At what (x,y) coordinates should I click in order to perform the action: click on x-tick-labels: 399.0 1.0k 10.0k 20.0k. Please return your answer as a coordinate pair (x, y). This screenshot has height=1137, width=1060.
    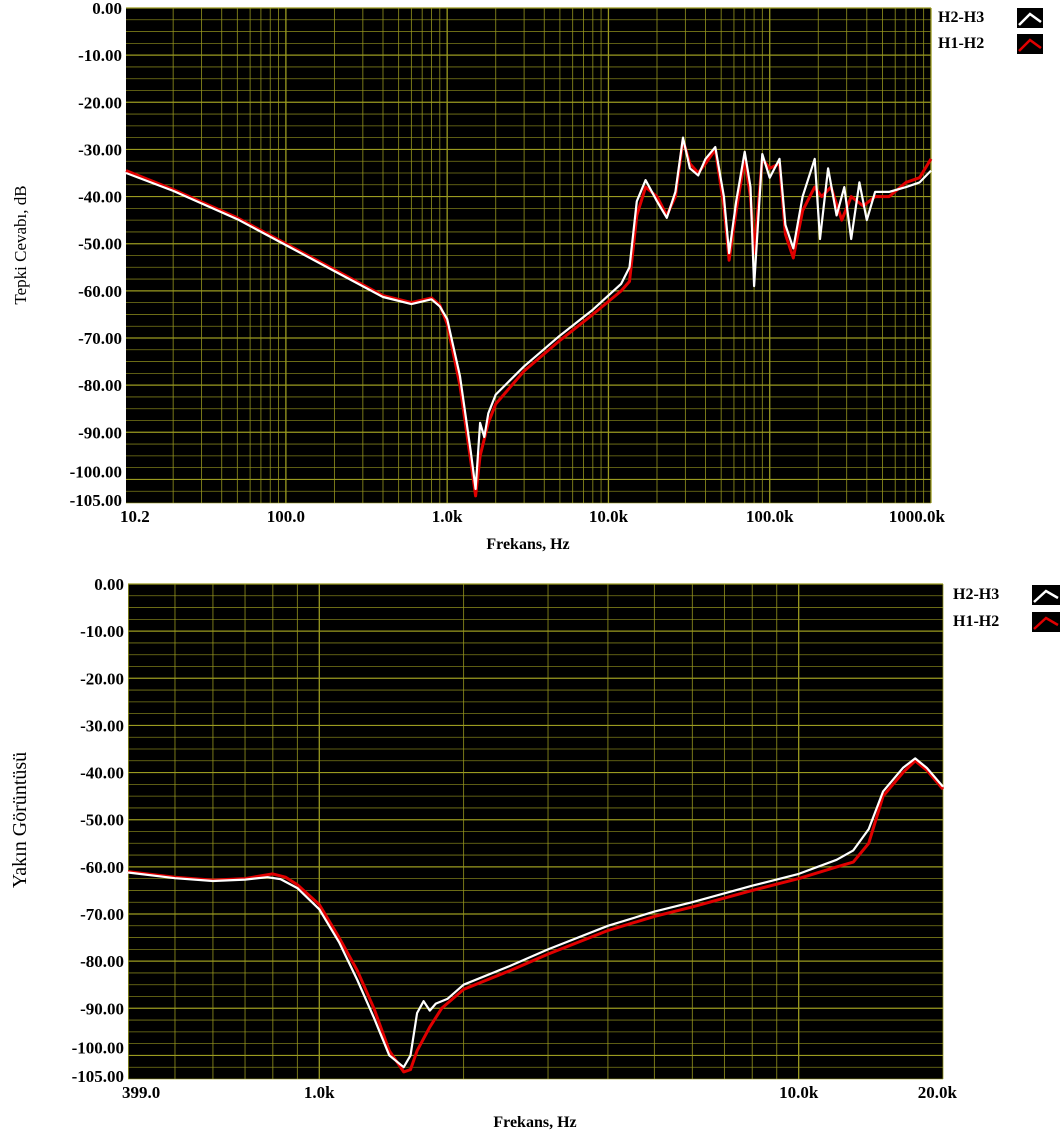
    Looking at the image, I should click on (540, 1092).